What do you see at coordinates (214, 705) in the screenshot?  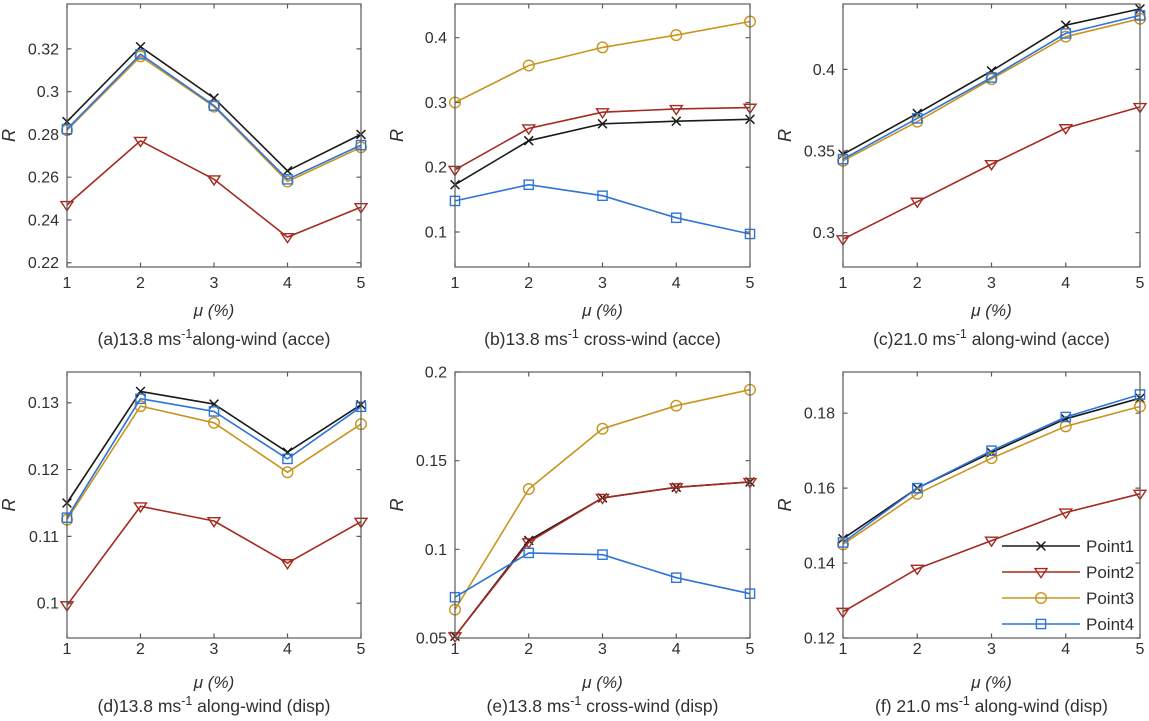 I see `subplot-caption: (d)13.8 ms-1 along-wind (disp)` at bounding box center [214, 705].